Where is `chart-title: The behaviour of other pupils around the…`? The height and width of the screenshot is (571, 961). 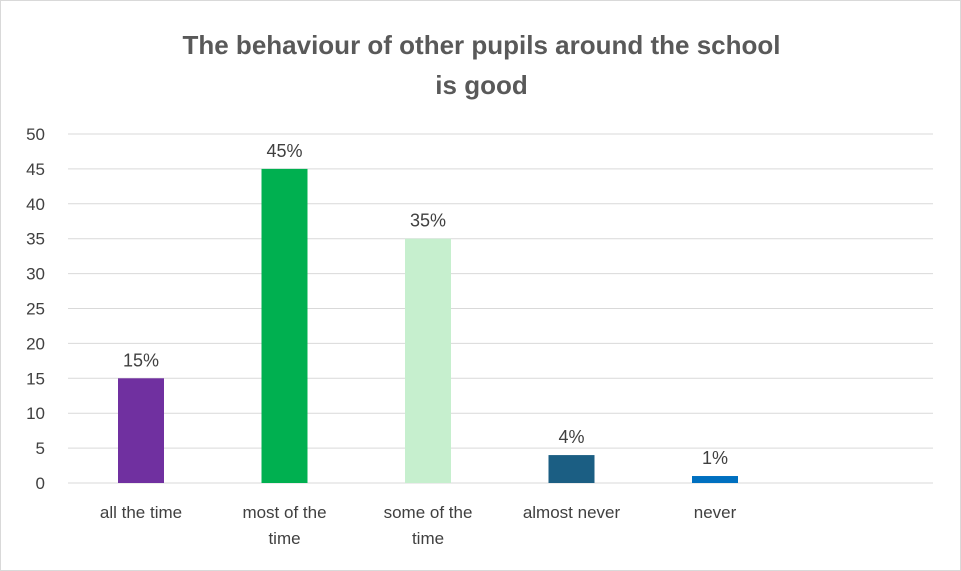
chart-title: The behaviour of other pupils around the… is located at coordinates (481, 65).